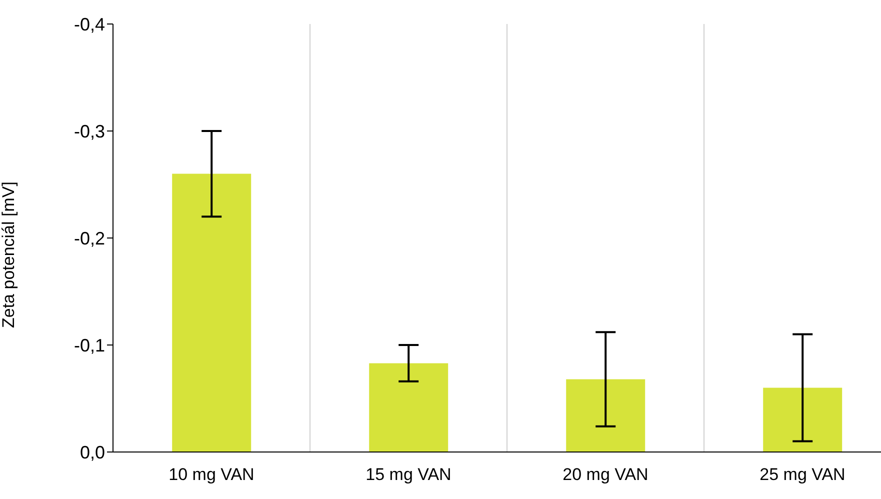  I want to click on y-axis-title: Zeta potenciál [mV], so click(9, 255).